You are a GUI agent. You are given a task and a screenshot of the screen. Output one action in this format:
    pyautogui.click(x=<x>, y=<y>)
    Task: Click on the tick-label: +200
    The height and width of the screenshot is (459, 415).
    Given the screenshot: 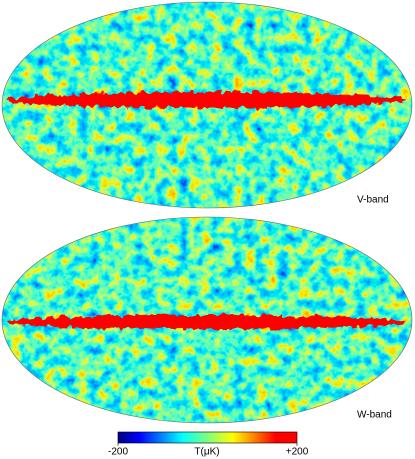 What is the action you would take?
    pyautogui.click(x=297, y=452)
    